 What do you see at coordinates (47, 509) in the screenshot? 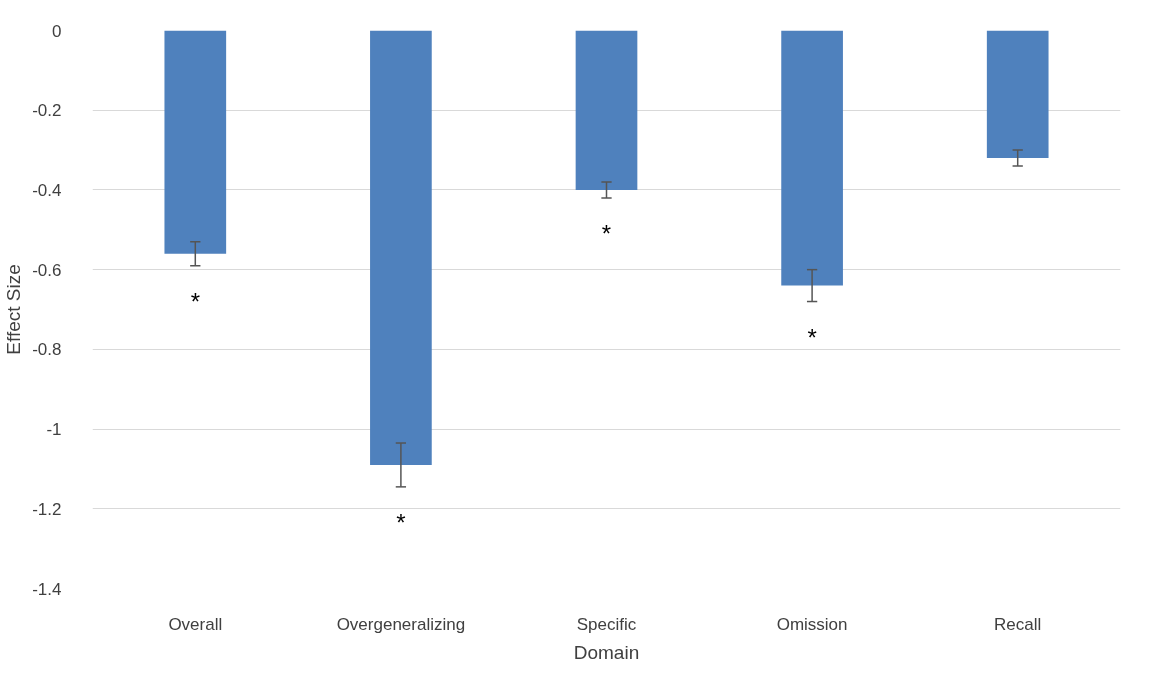
I see `y-tick-label: -1.2` at bounding box center [47, 509].